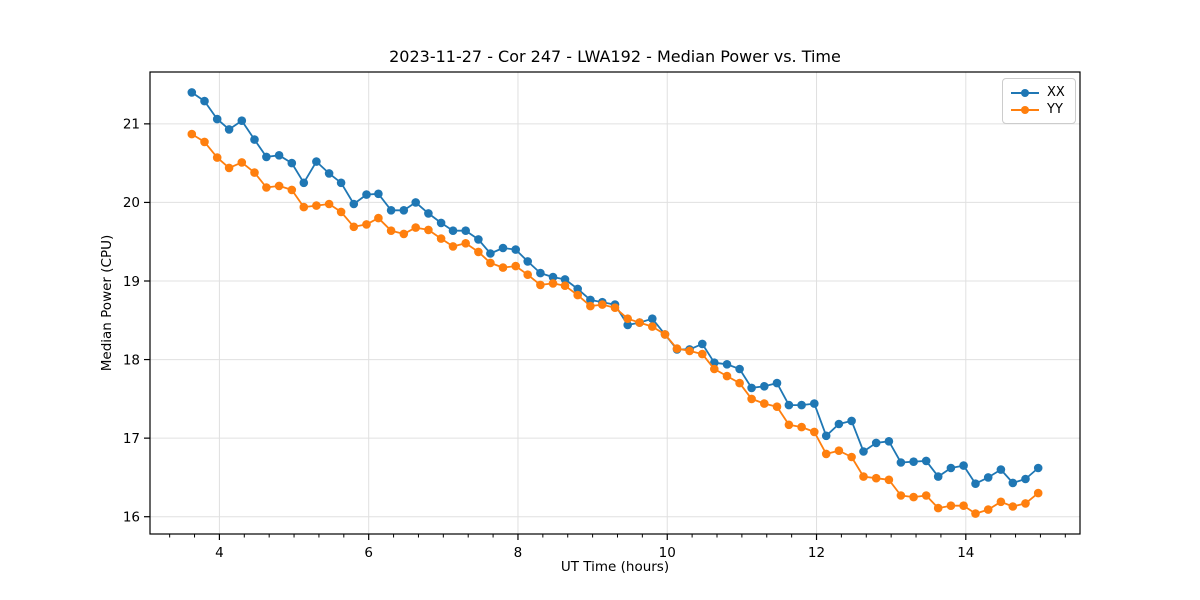 This screenshot has width=1200, height=600. I want to click on legend-line-marker-yy-icon, so click(1025, 109).